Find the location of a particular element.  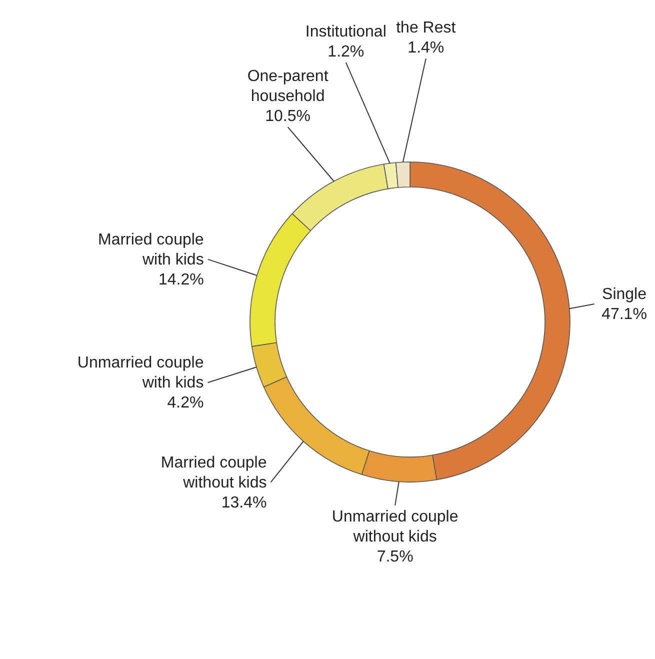

data-label: 13.4% is located at coordinates (244, 503).